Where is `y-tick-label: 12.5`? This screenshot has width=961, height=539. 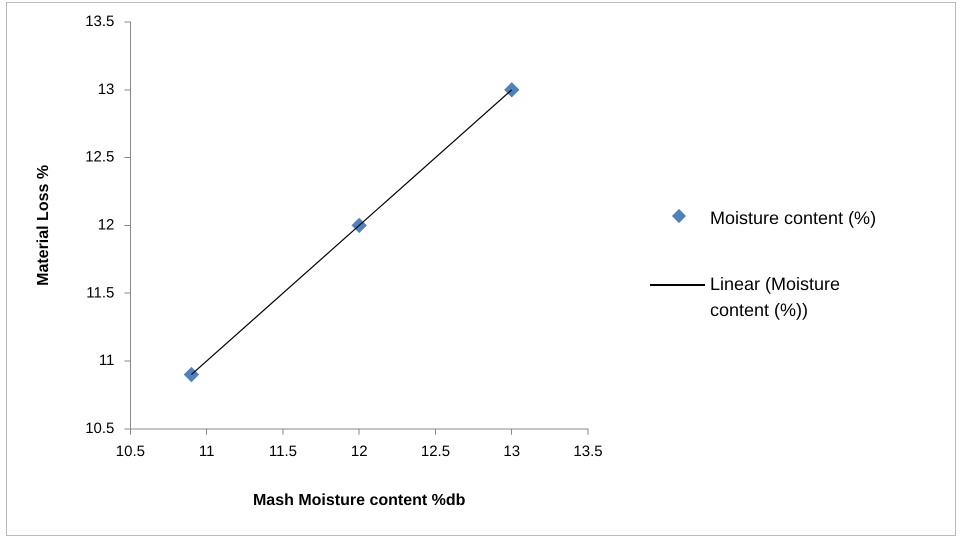
y-tick-label: 12.5 is located at coordinates (99, 157).